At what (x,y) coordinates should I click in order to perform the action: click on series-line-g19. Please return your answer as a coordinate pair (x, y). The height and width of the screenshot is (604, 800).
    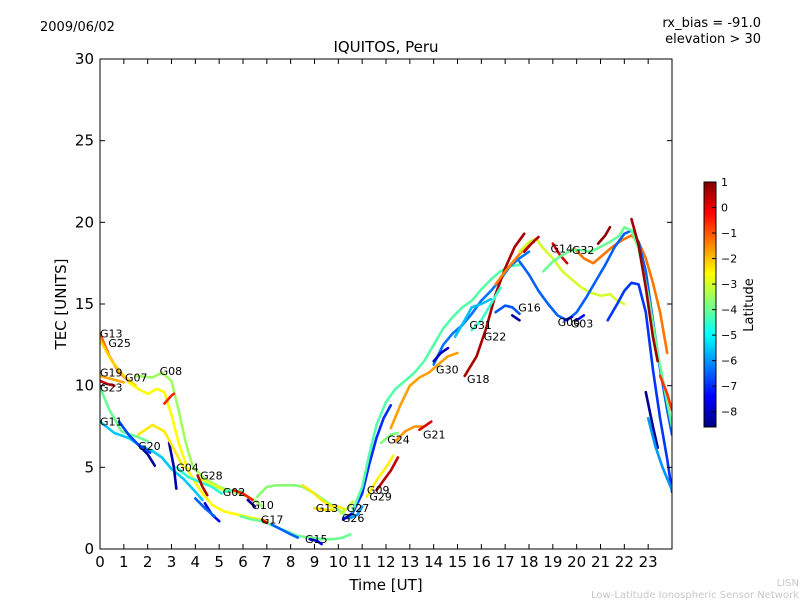
    Looking at the image, I should click on (113, 379).